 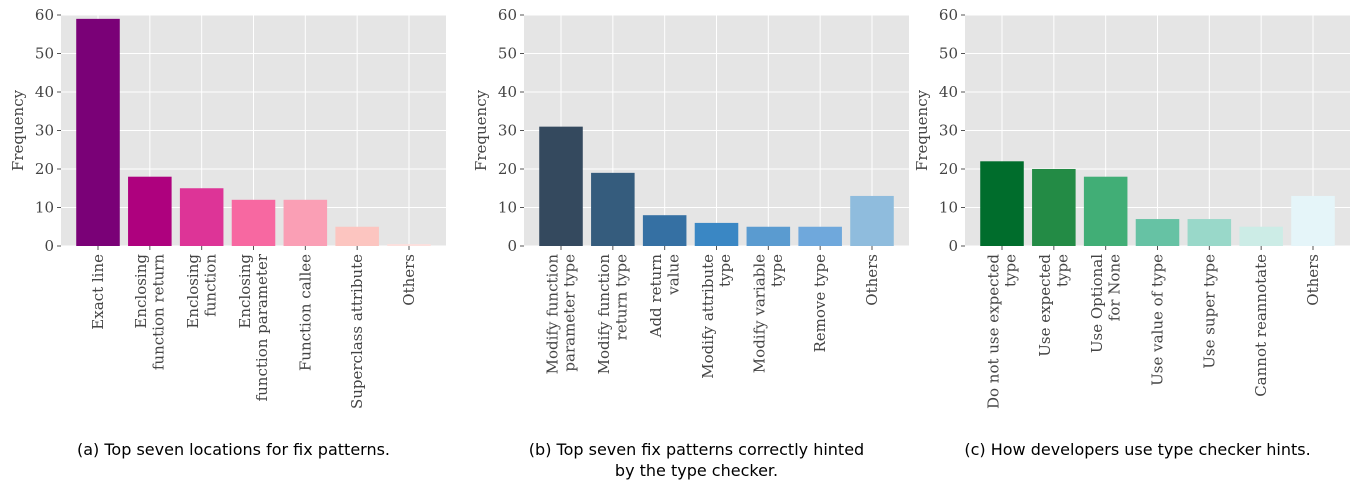 I want to click on x-tick-label: Modify attributetype, so click(x=716, y=316).